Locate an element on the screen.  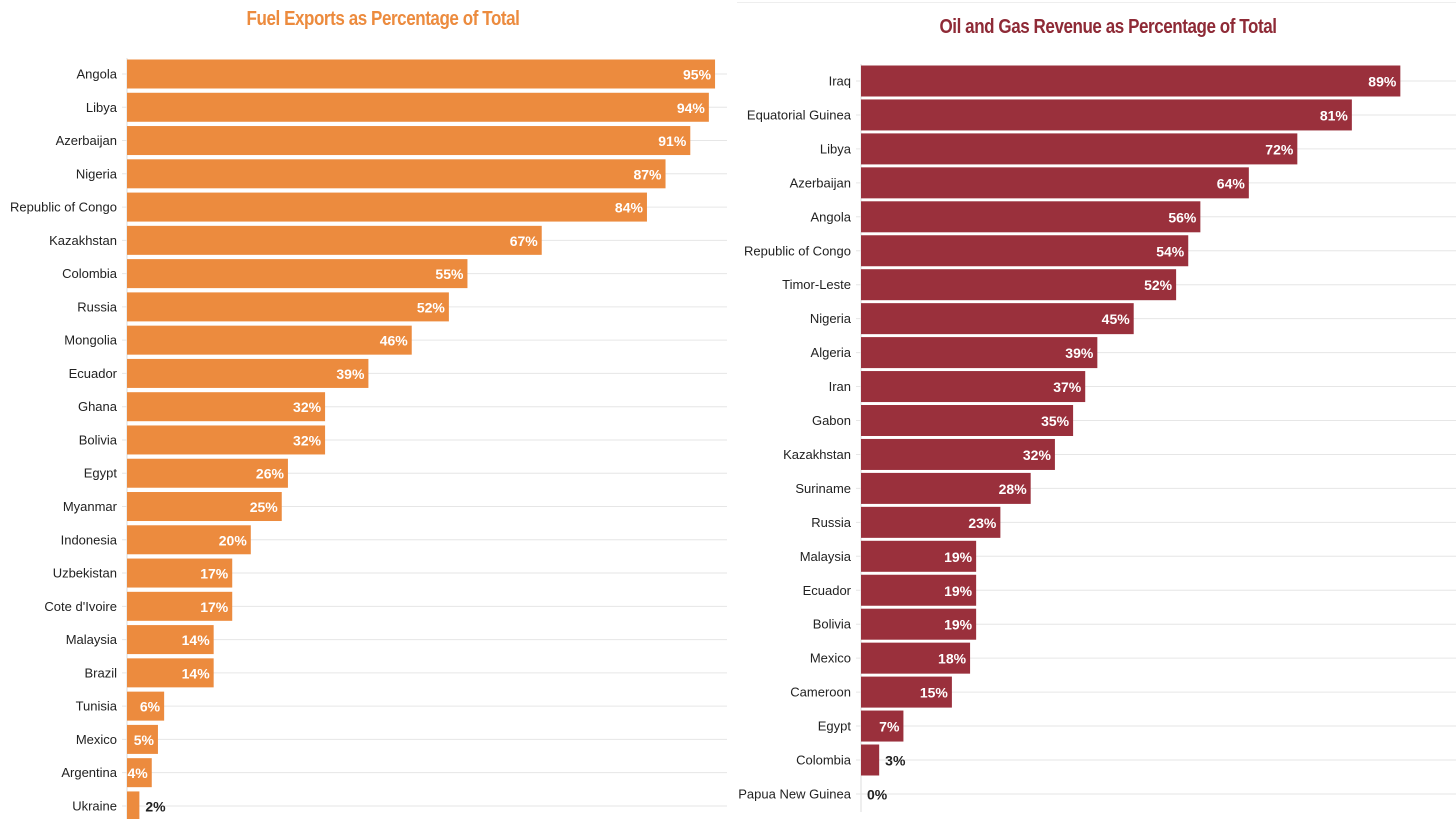
data-label: 81% is located at coordinates (1334, 115).